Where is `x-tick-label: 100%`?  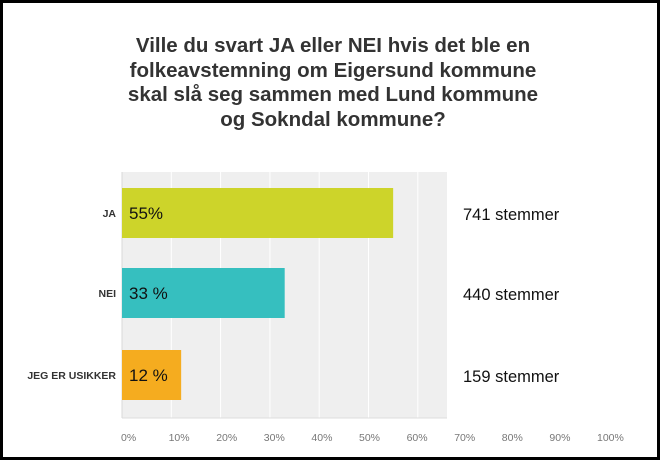 x-tick-label: 100% is located at coordinates (610, 438).